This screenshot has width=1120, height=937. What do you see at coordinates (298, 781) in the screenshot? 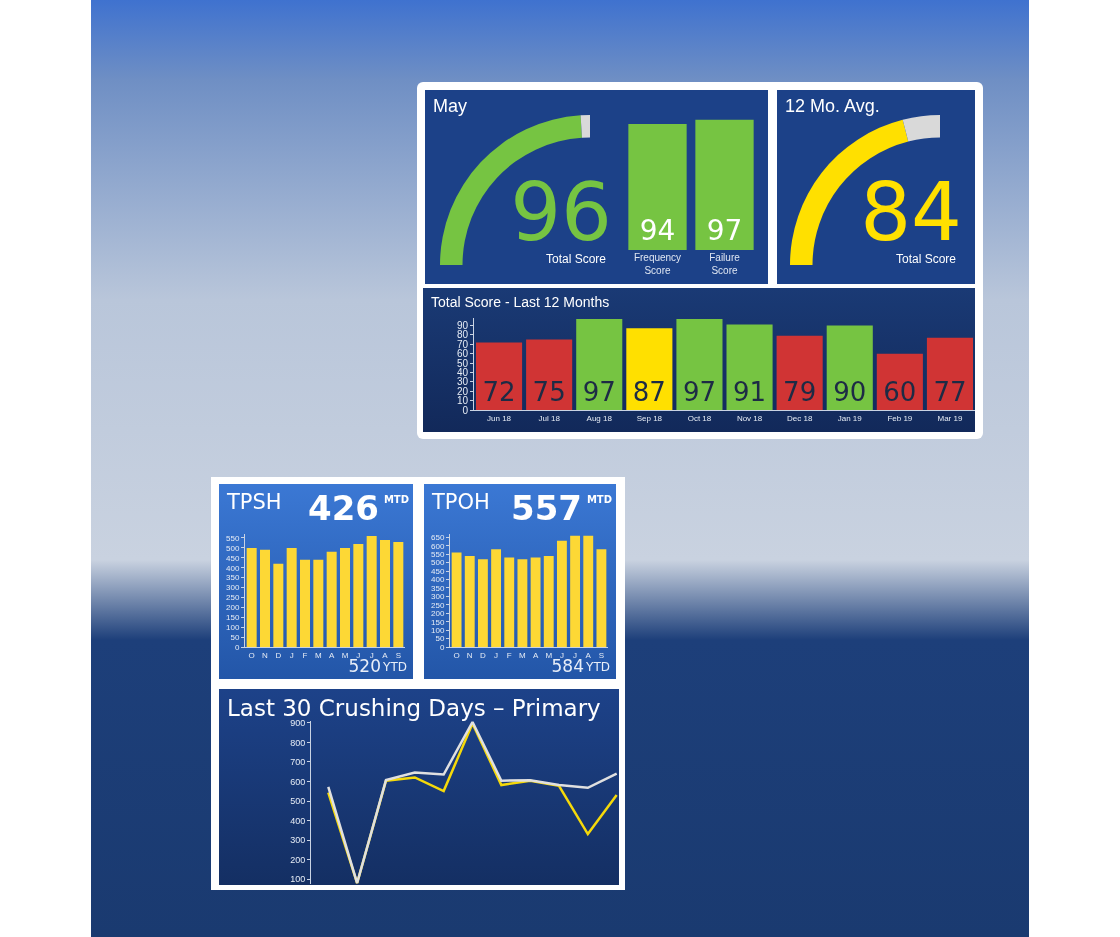
I see `y-tick-label: 600` at bounding box center [298, 781].